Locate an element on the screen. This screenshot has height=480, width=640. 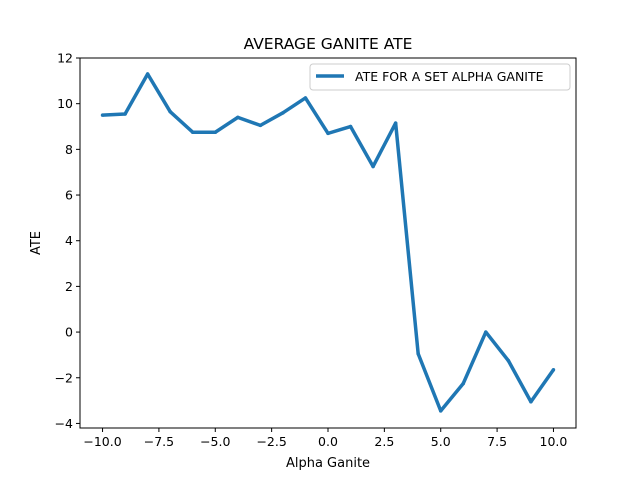
y-tick-label: 12 is located at coordinates (65, 58).